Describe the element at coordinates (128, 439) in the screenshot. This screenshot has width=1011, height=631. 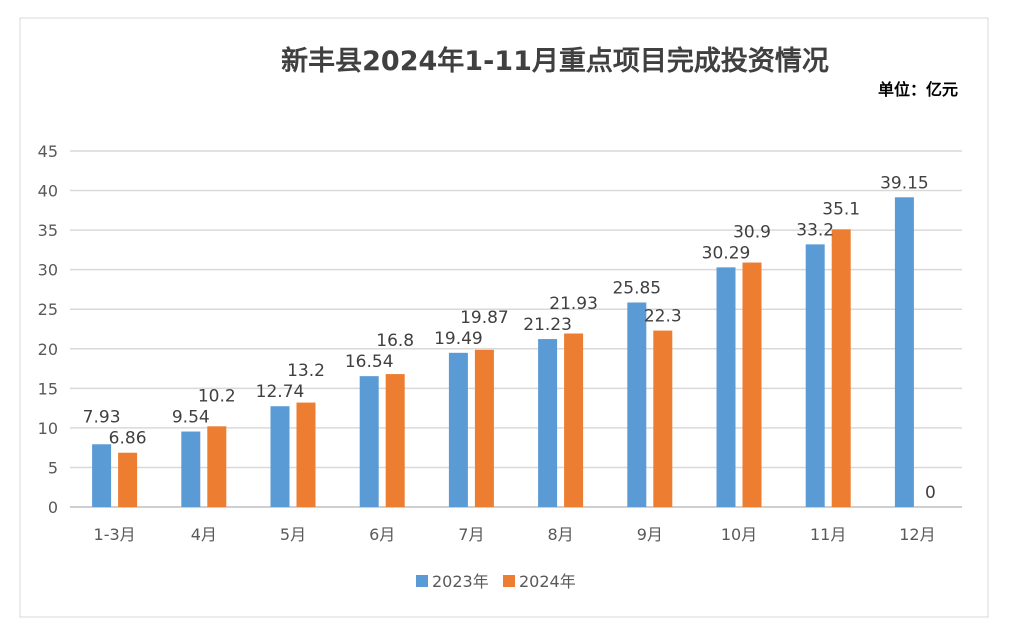
I see `data-label: 6.86` at that location.